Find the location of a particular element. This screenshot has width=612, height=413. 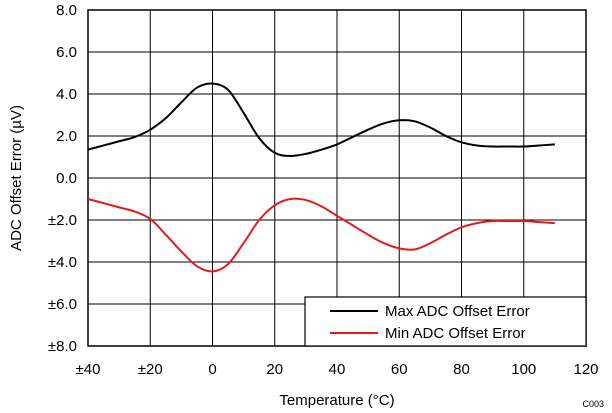

y-axis-title: ADC Offset Error (µV) is located at coordinates (16, 178).